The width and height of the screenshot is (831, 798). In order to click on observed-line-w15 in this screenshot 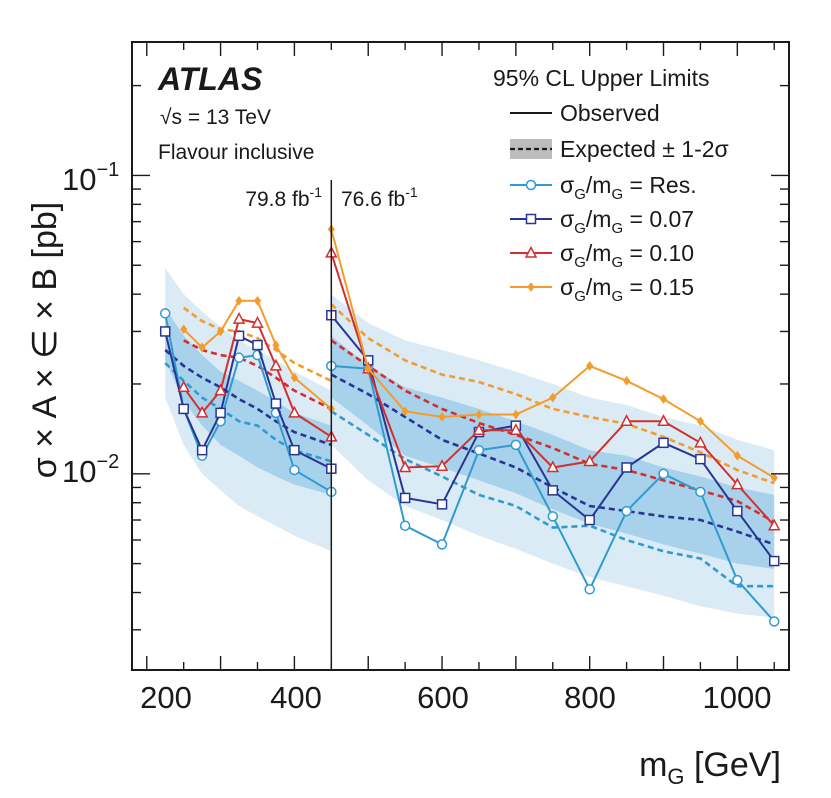, I will do `click(257, 354)`.